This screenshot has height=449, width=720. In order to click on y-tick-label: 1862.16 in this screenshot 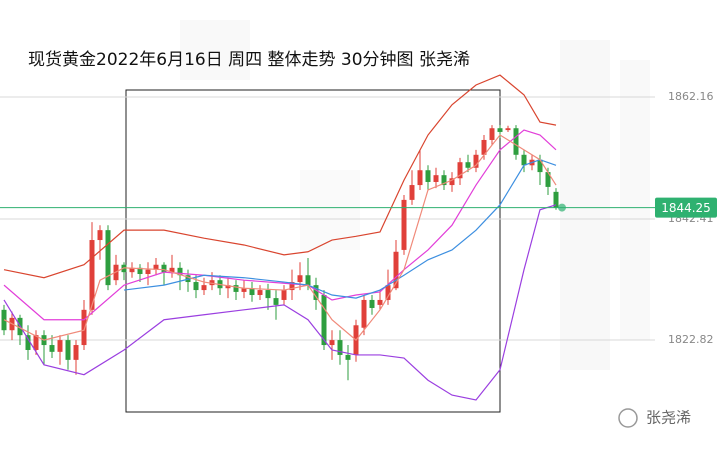, I will do `click(691, 96)`.